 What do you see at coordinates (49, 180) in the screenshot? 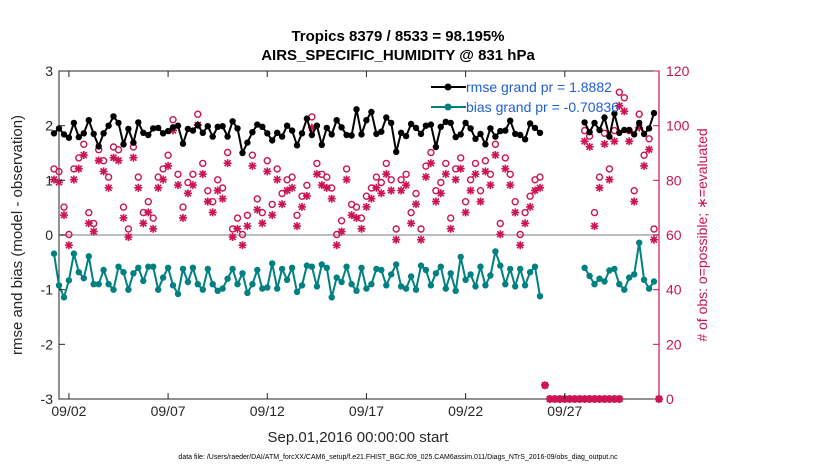
I see `y-tick-label: 1` at bounding box center [49, 180].